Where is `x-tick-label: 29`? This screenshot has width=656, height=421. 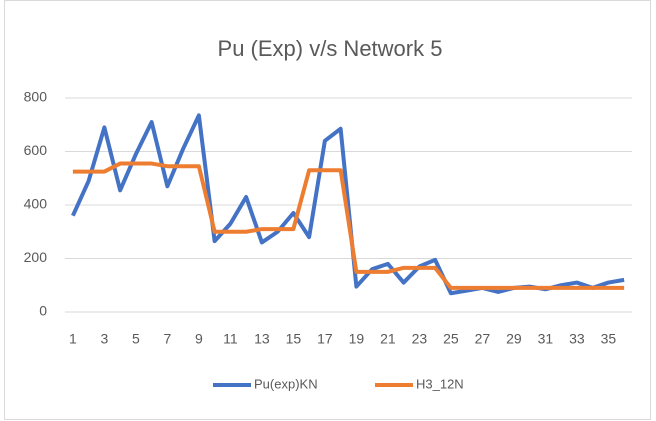
x-tick-label: 29 is located at coordinates (514, 339).